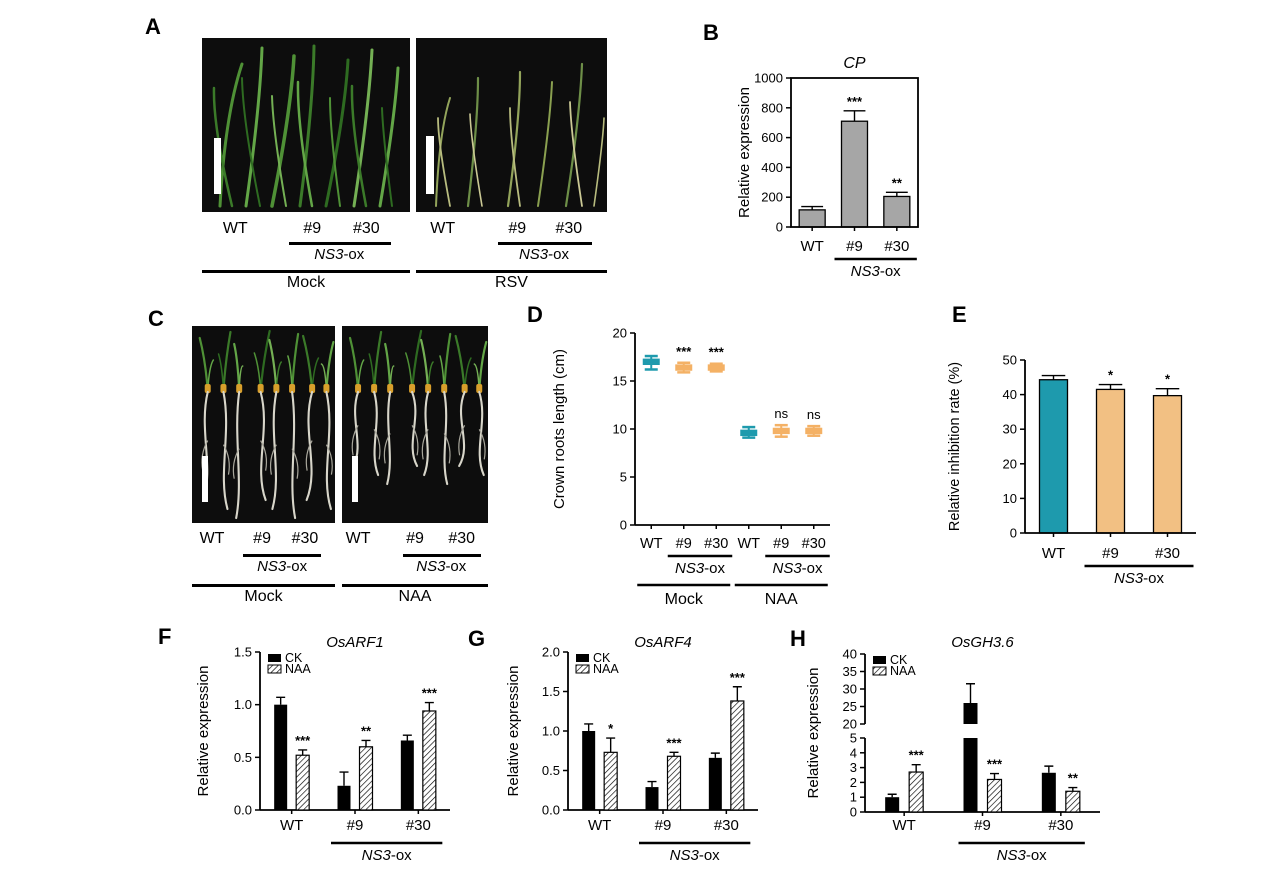 The height and width of the screenshot is (895, 1269). What do you see at coordinates (772, 137) in the screenshot?
I see `svg-text: 600` at bounding box center [772, 137].